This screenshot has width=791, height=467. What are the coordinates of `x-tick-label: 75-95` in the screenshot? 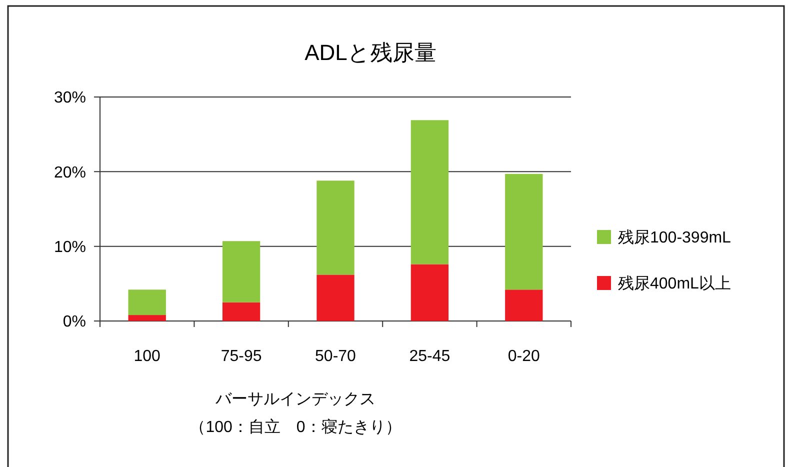 It's located at (241, 356).